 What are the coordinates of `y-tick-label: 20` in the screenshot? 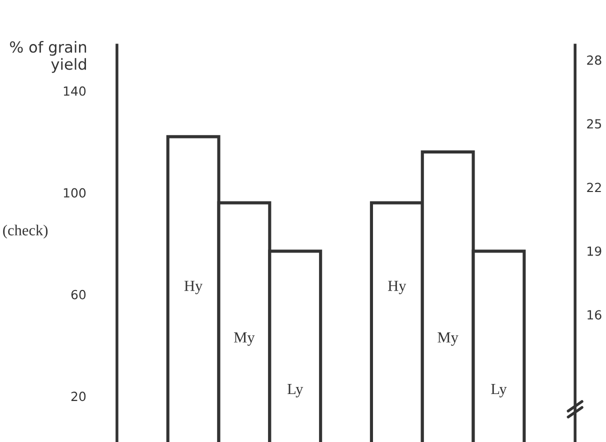 It's located at (78, 397).